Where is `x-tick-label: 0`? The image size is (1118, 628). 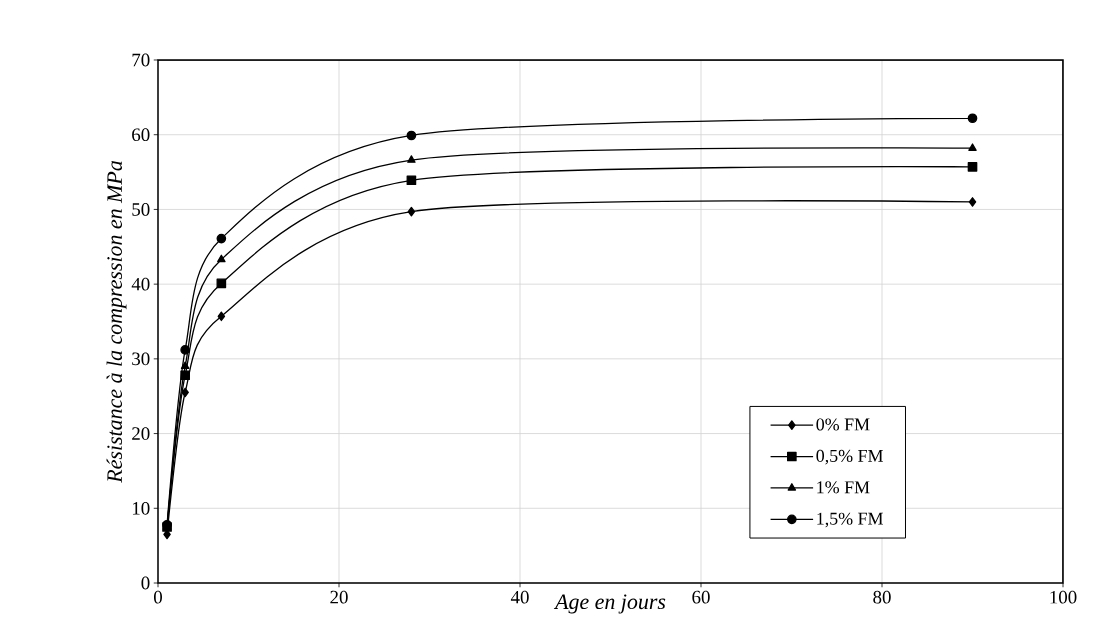
x-tick-label: 0 is located at coordinates (157, 597).